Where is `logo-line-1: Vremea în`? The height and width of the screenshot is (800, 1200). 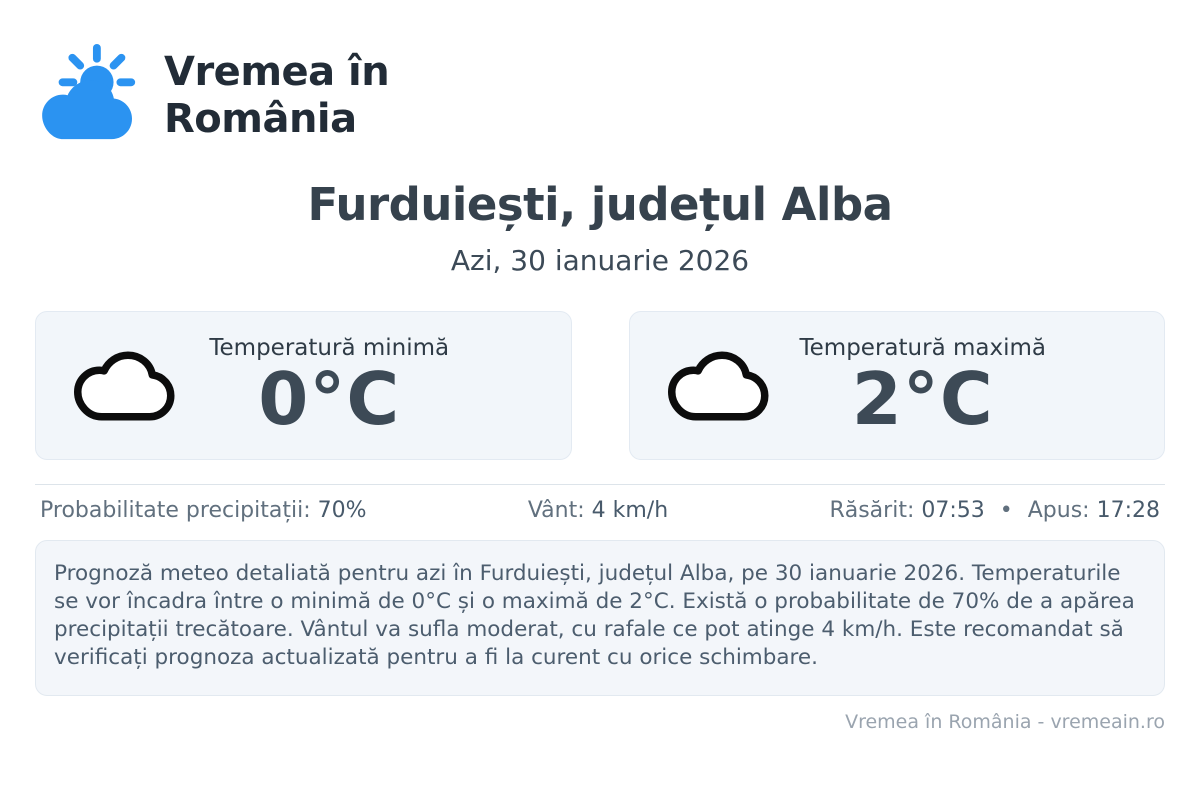 logo-line-1: Vremea în is located at coordinates (277, 72).